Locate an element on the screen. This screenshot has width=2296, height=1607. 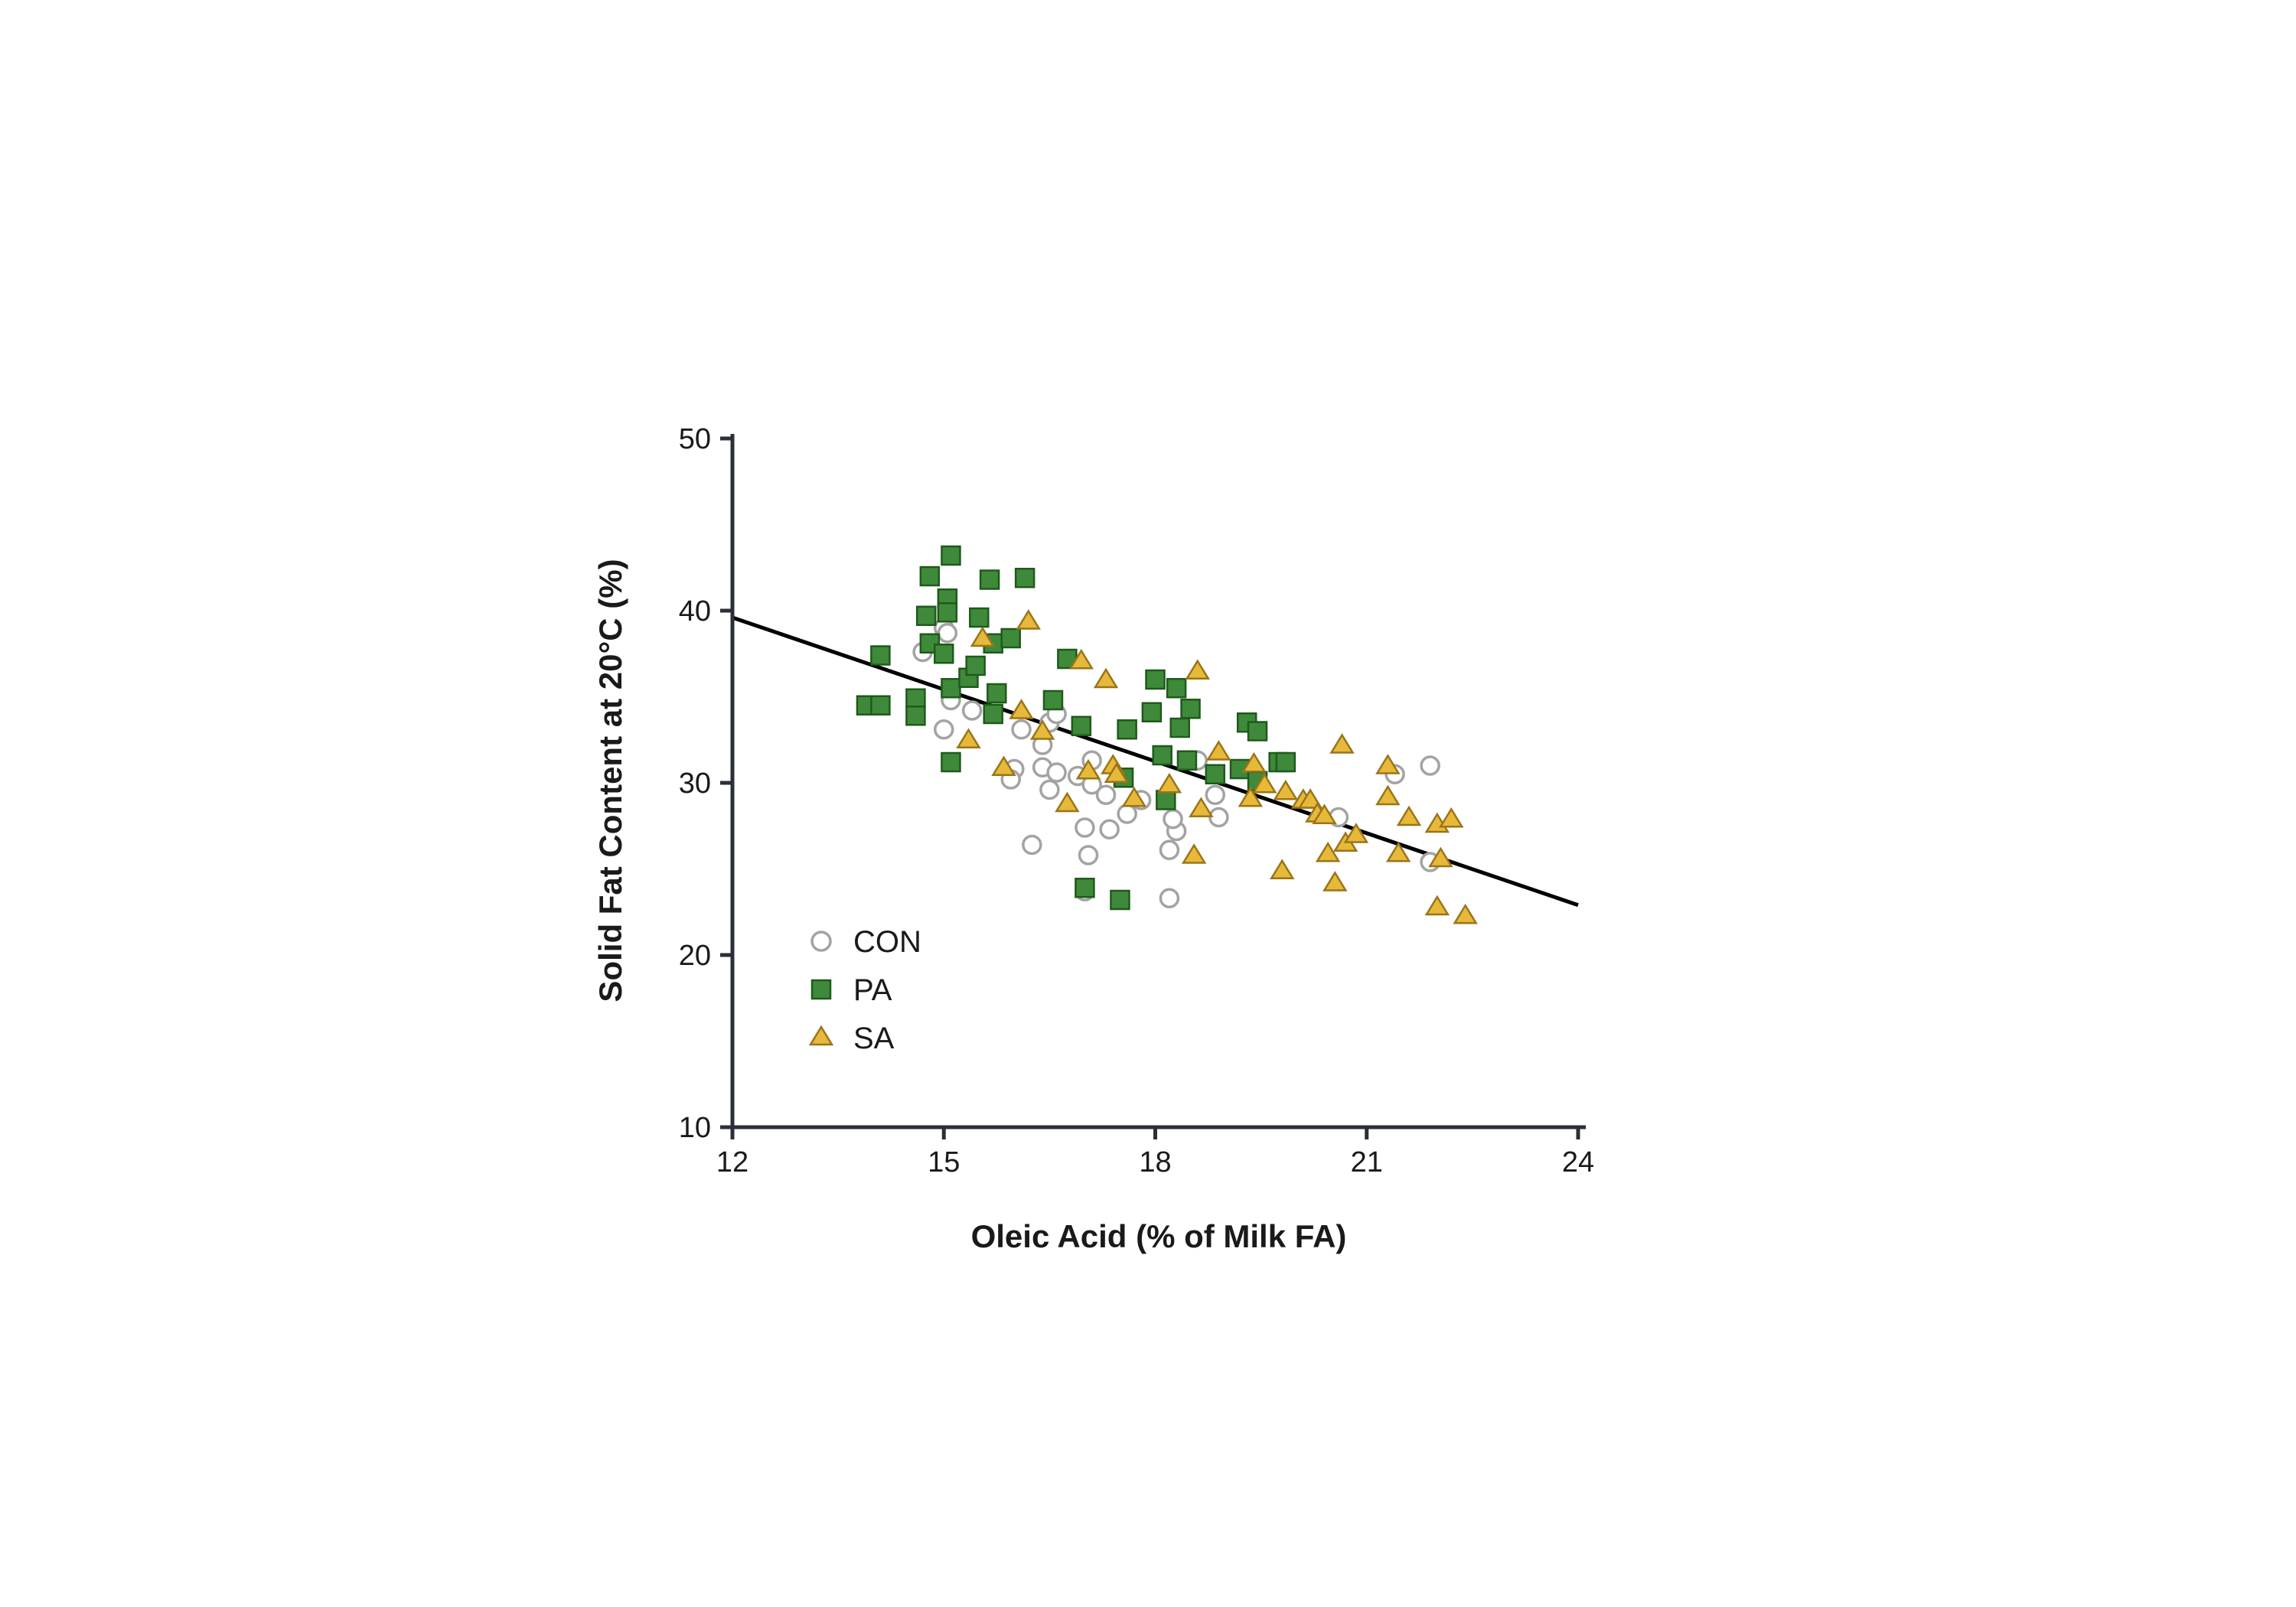
series-sa is located at coordinates (1217, 766).